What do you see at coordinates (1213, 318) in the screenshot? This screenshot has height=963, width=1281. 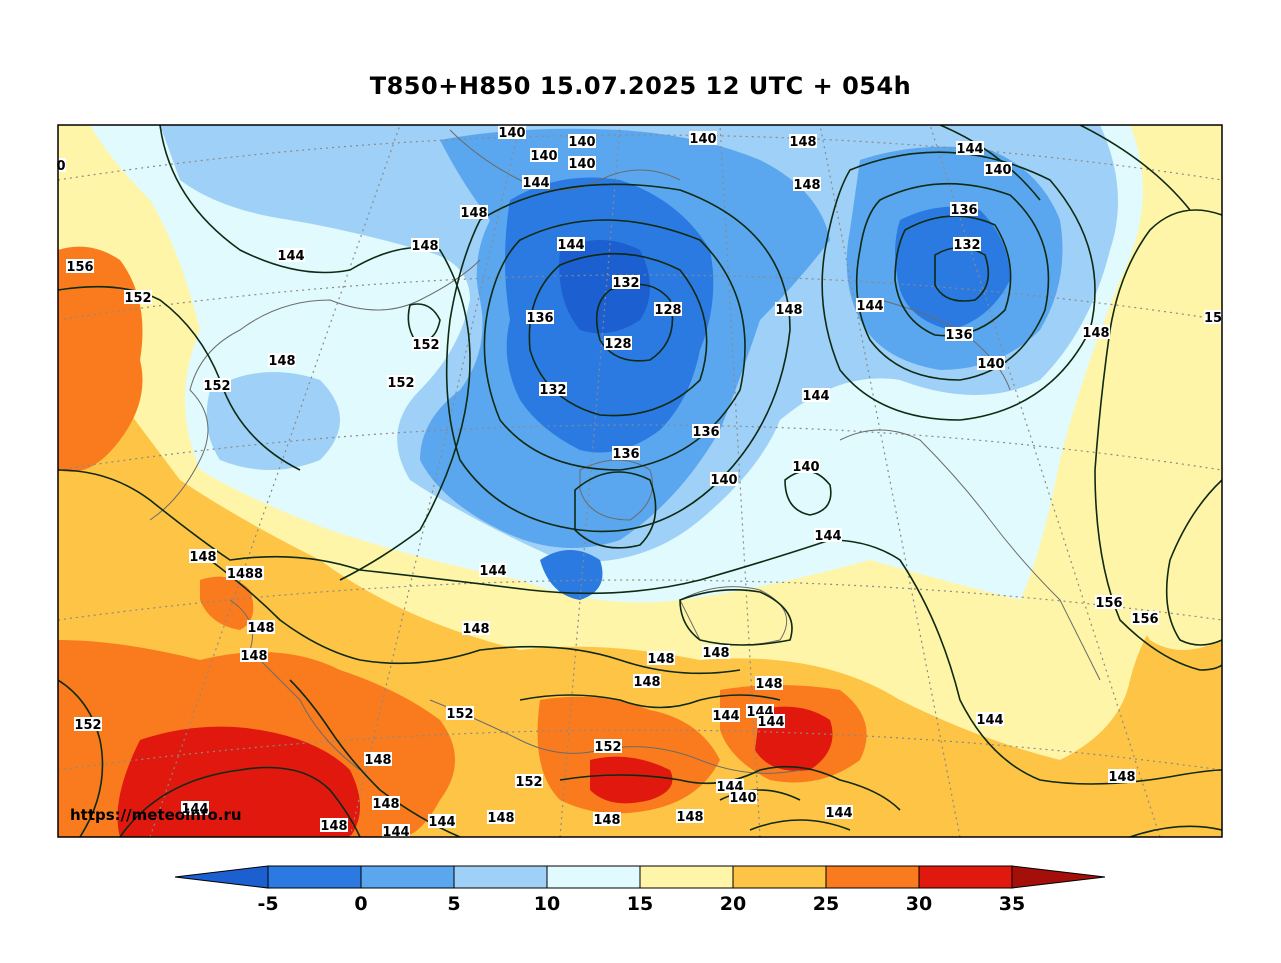 I see `contour-label: 15` at bounding box center [1213, 318].